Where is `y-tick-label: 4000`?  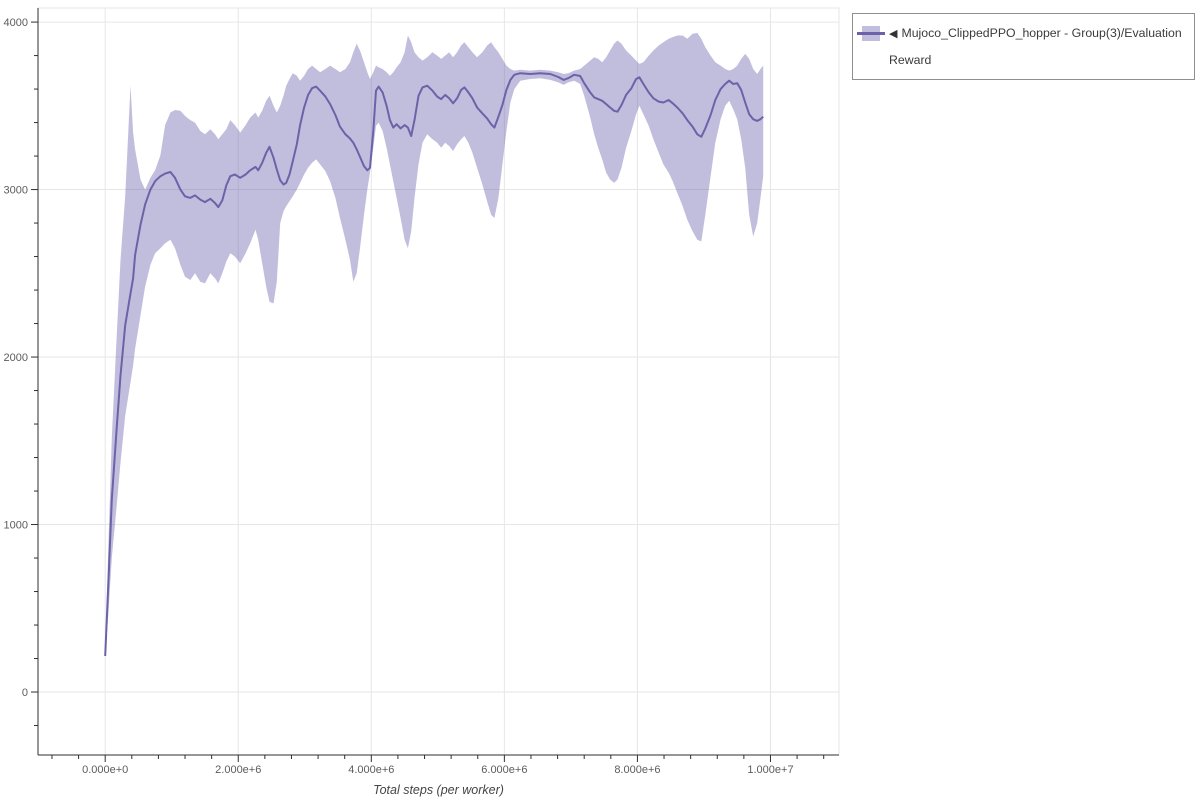
y-tick-label: 4000 is located at coordinates (16, 23).